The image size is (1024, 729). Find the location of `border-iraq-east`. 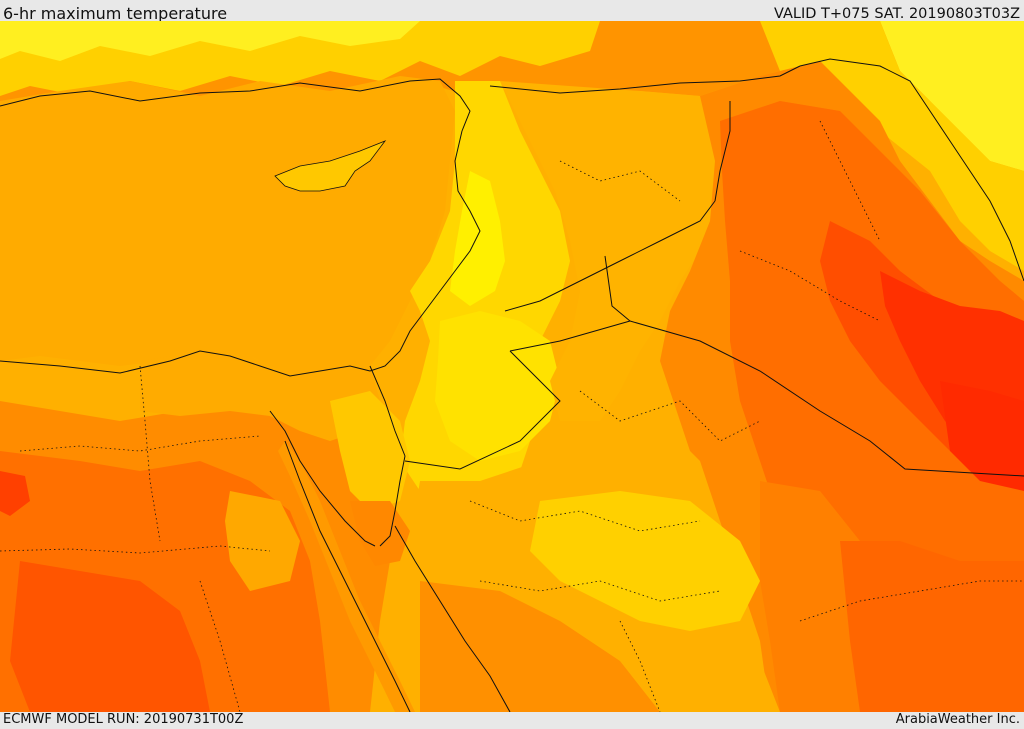

border-iraq-east is located at coordinates (722, 151).